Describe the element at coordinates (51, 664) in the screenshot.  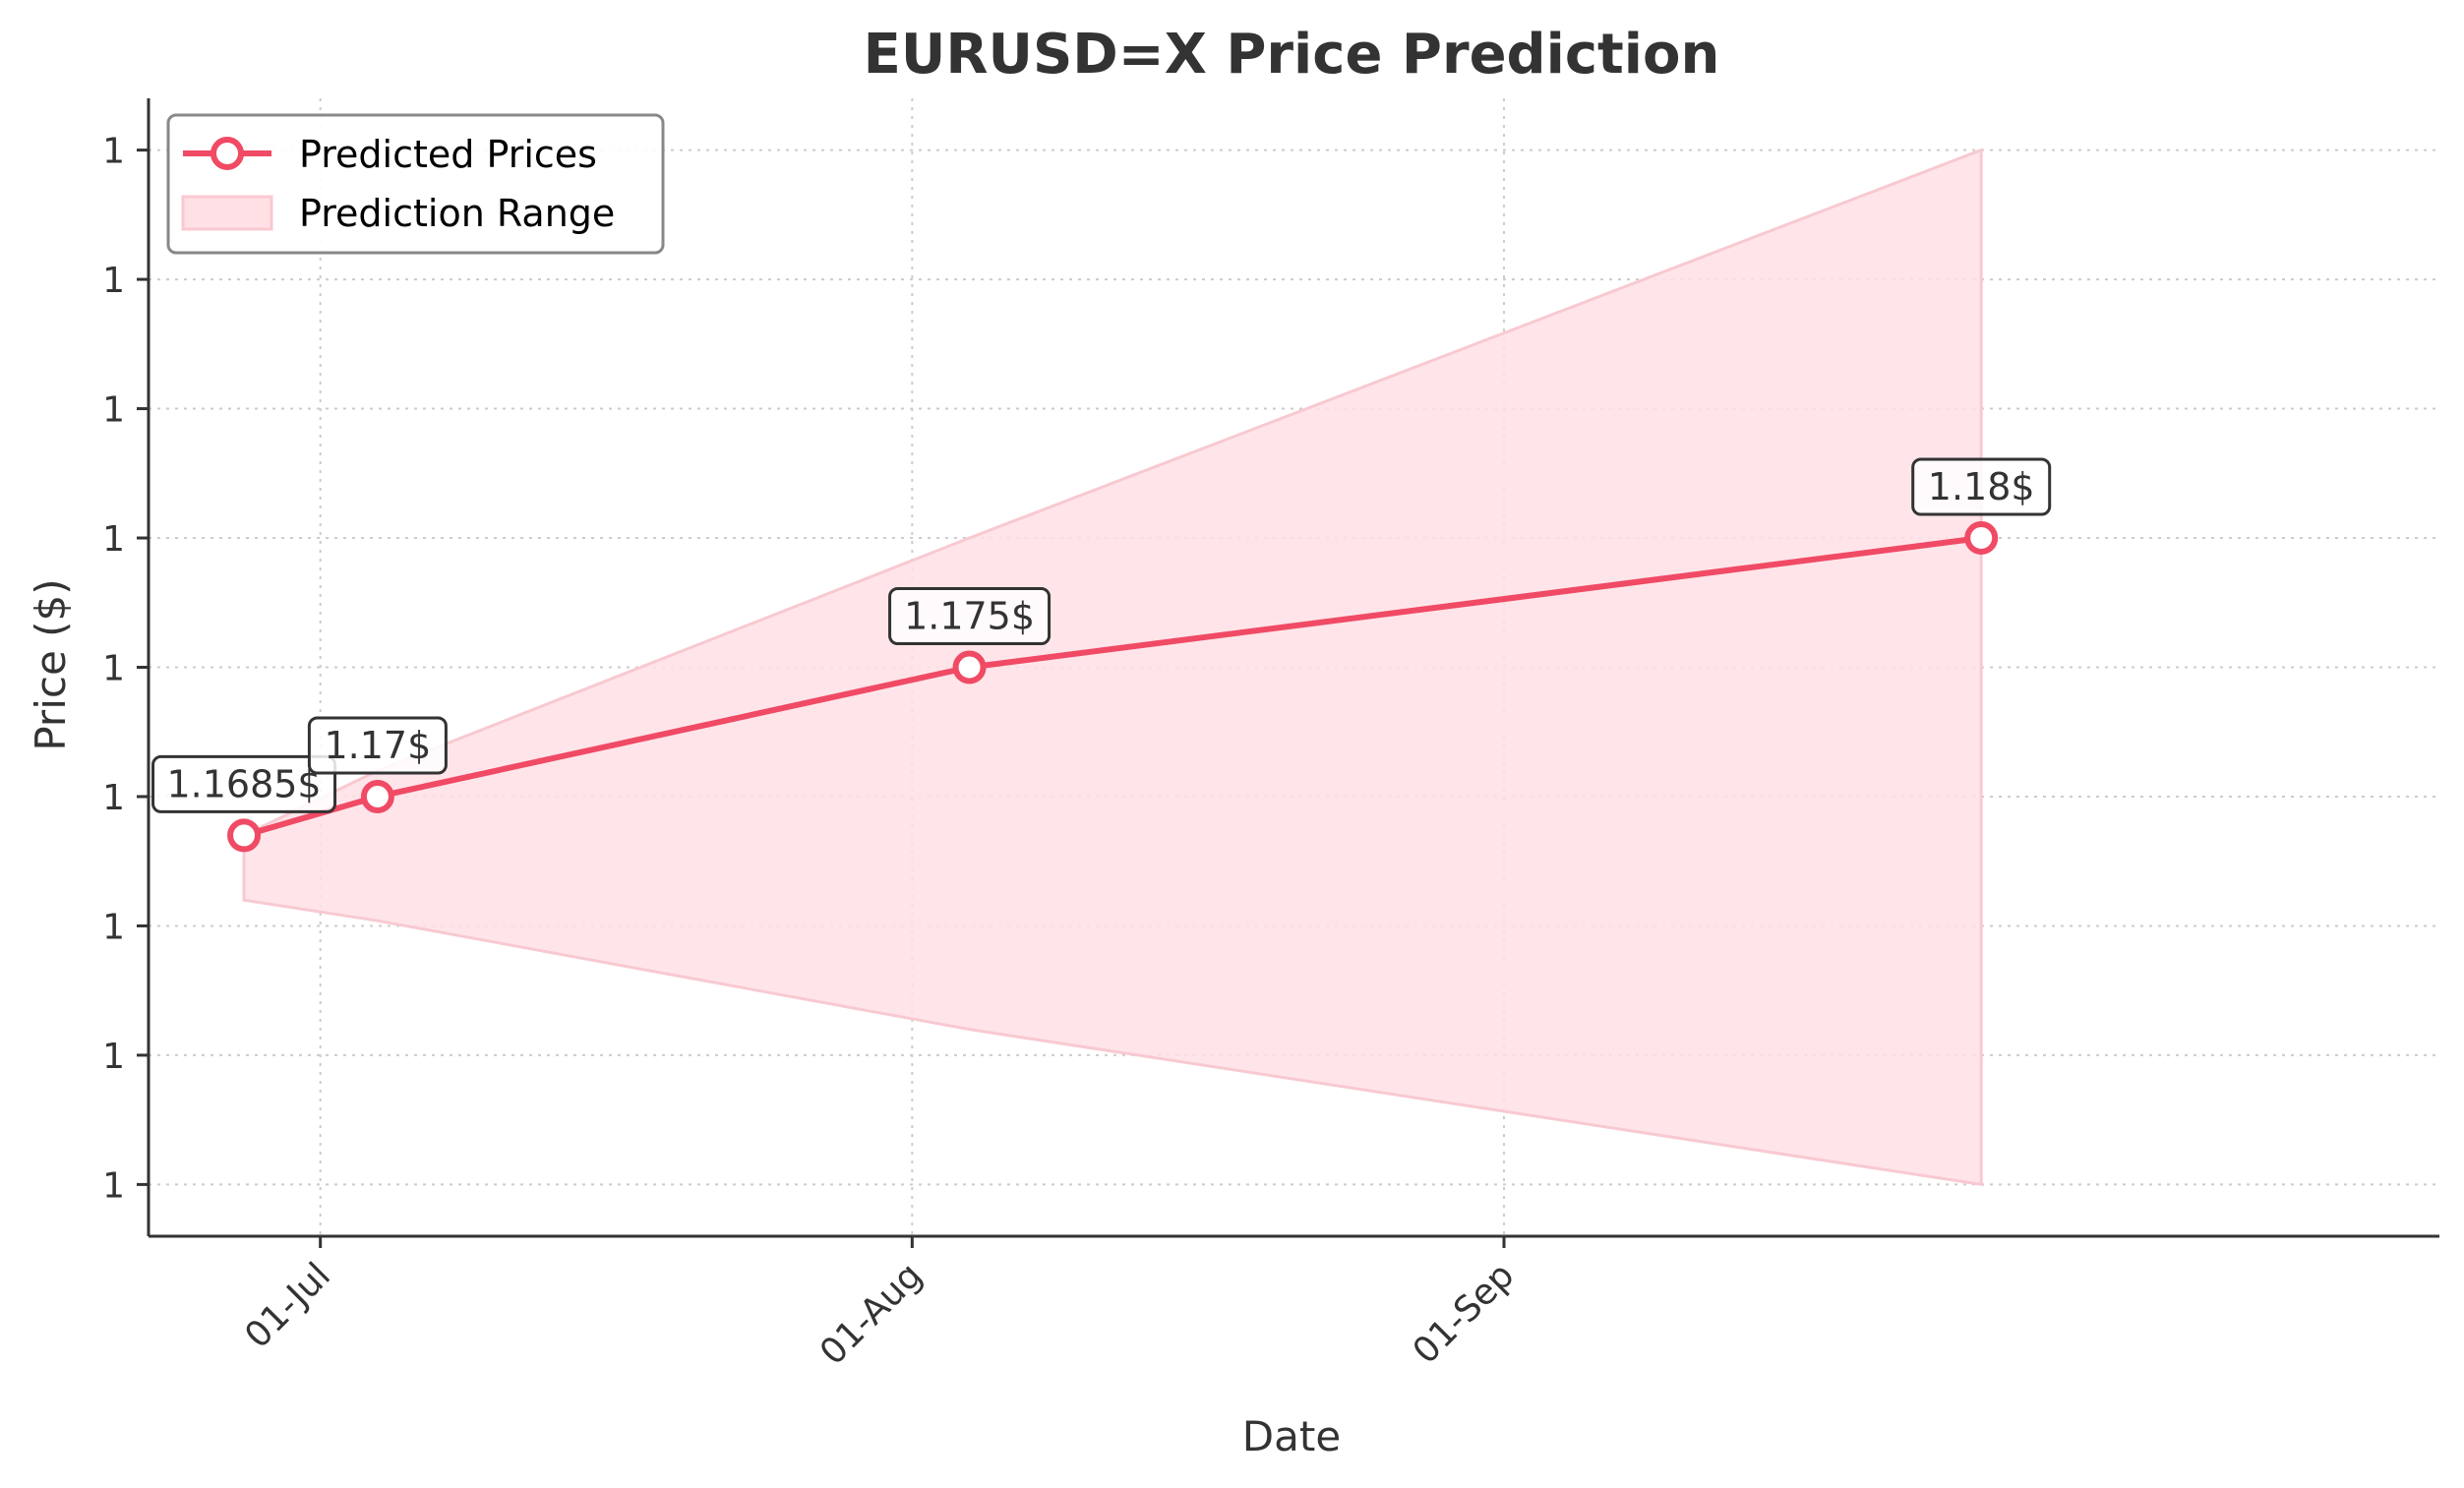
I see `y-axis-label: Price ($)` at that location.